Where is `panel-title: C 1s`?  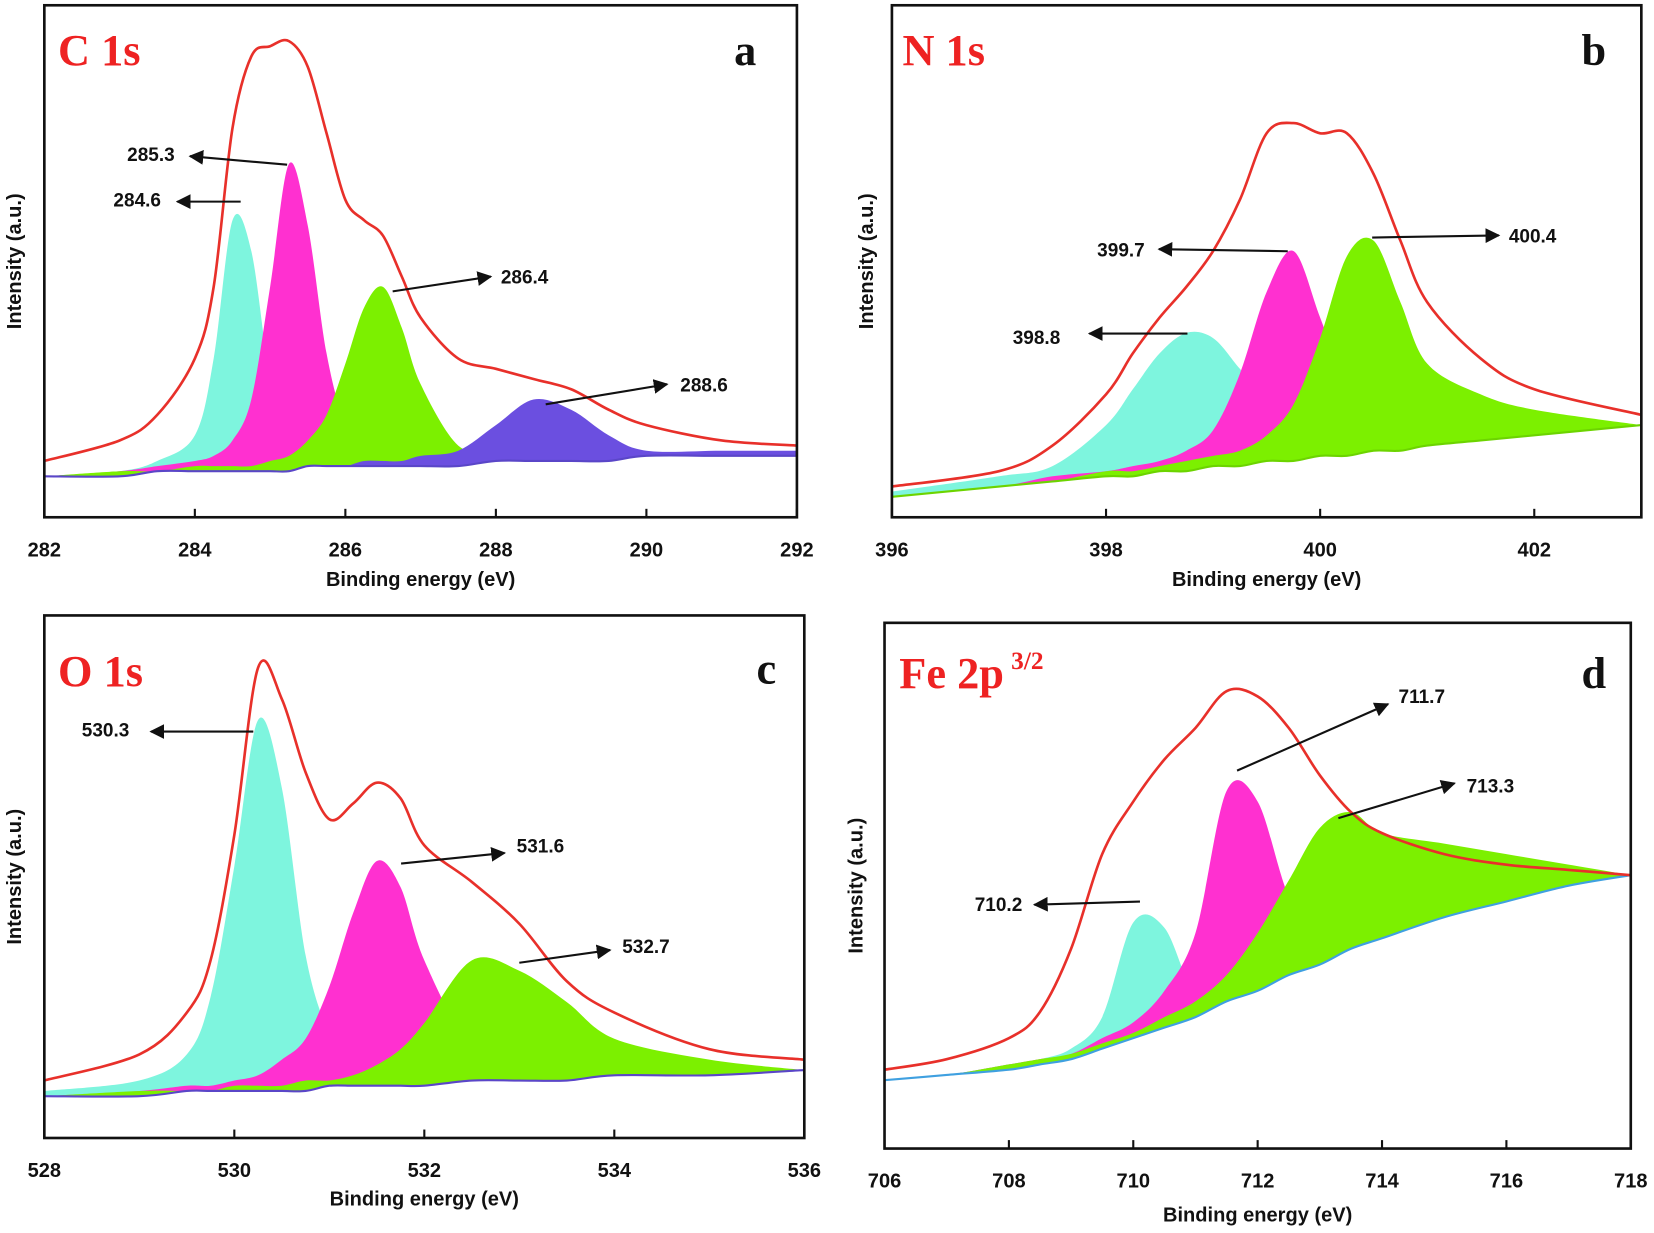 panel-title: C 1s is located at coordinates (99, 50).